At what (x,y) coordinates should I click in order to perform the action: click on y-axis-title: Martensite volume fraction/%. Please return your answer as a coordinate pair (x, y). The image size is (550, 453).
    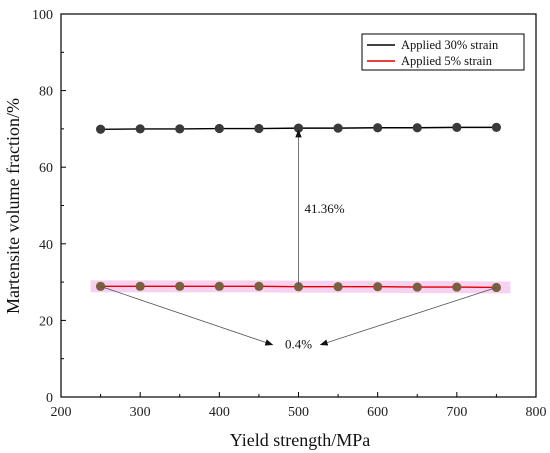
    Looking at the image, I should click on (13, 206).